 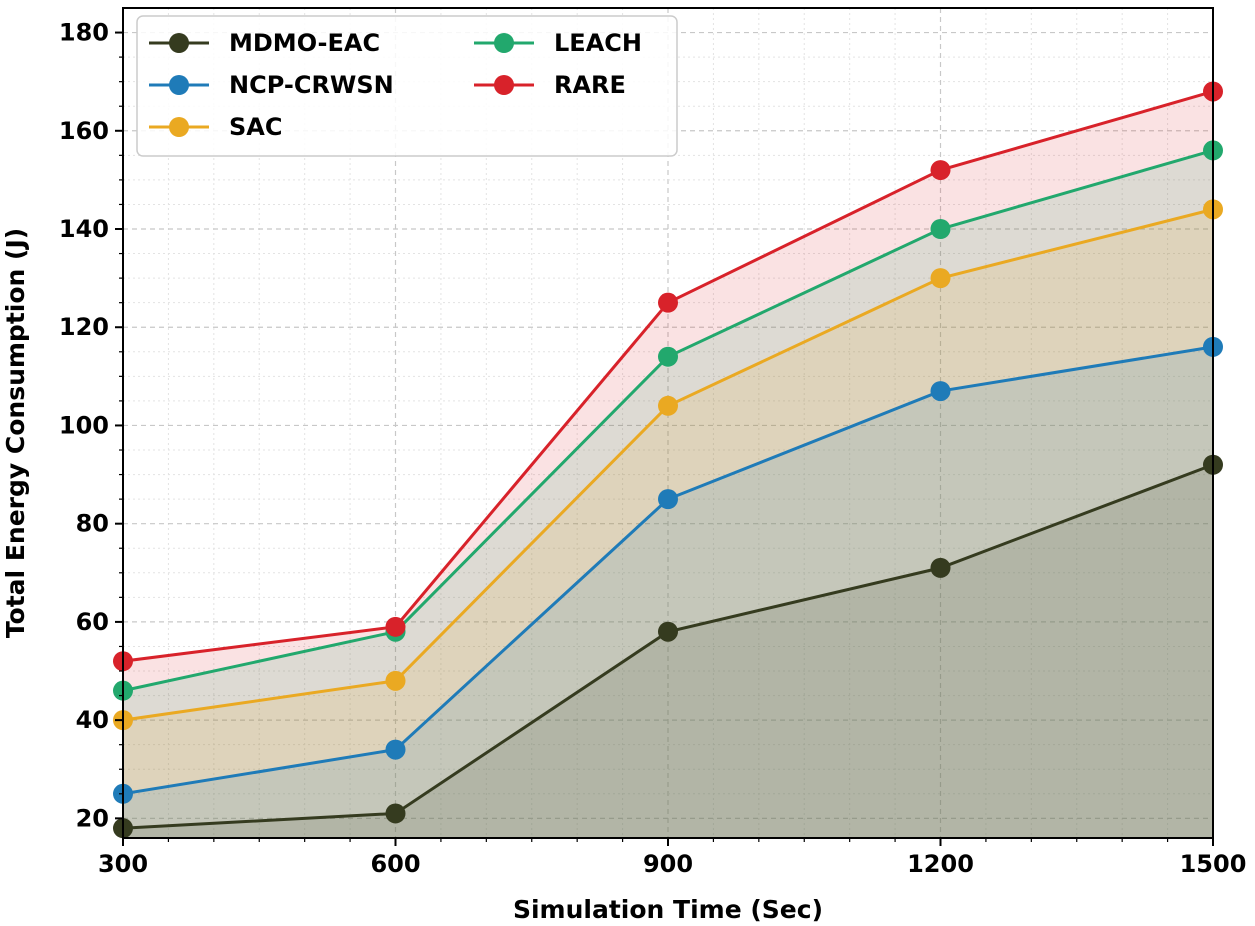 What do you see at coordinates (598, 43) in the screenshot?
I see `legend-label: LEACH` at bounding box center [598, 43].